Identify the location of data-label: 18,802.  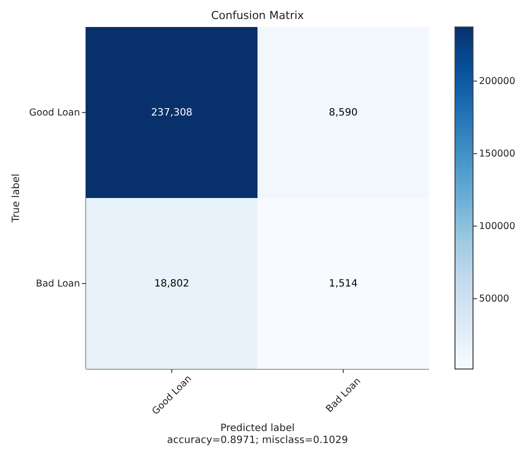
(172, 283).